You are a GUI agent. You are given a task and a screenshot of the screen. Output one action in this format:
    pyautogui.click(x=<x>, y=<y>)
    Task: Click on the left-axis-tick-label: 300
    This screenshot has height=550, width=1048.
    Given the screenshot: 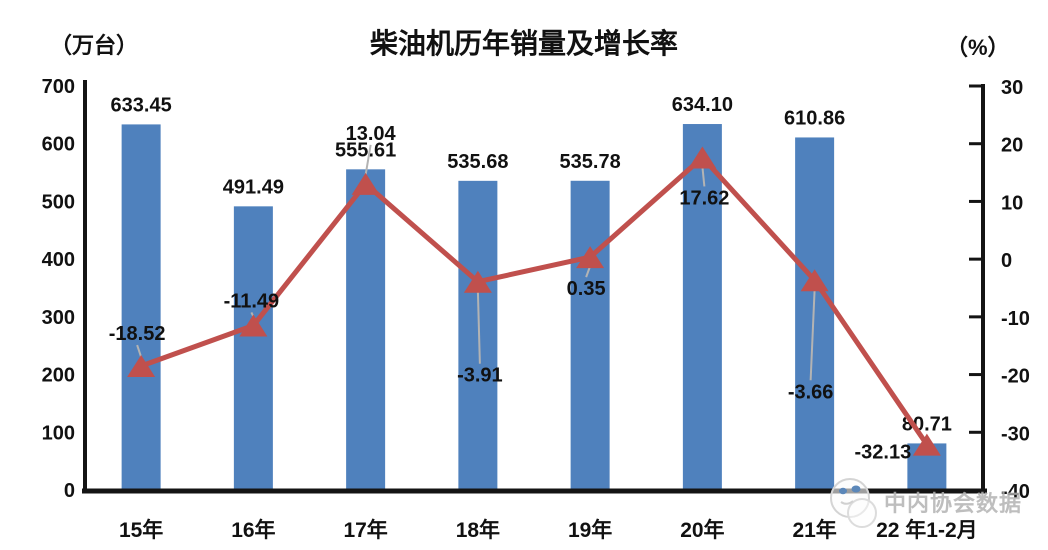 What is the action you would take?
    pyautogui.click(x=58, y=318)
    